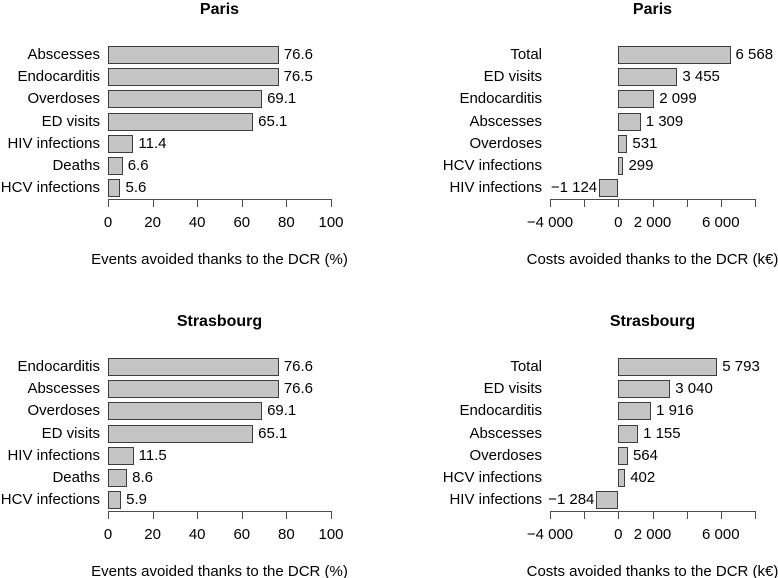 This screenshot has height=578, width=778. Describe the element at coordinates (143, 477) in the screenshot. I see `value-label: 8.6` at that location.